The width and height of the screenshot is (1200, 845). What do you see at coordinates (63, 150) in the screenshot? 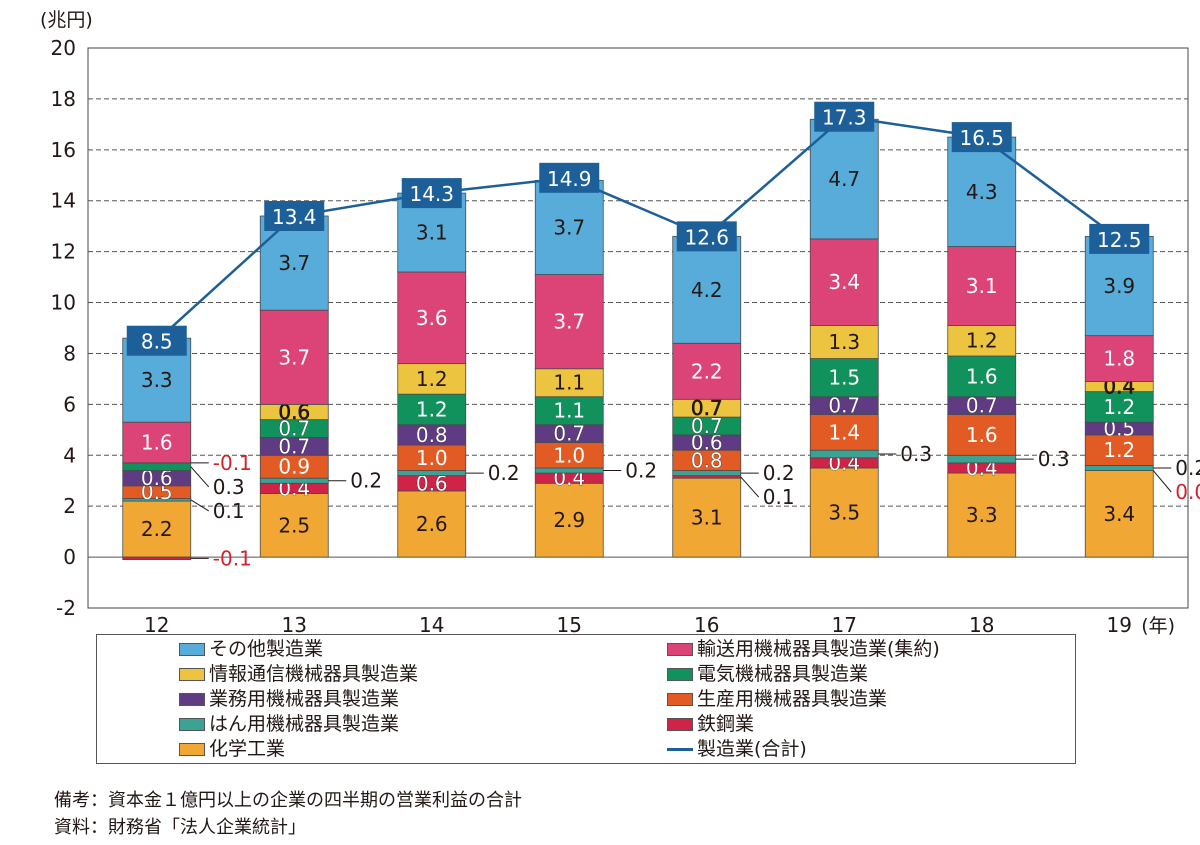
I see `y-tick-label: 16` at bounding box center [63, 150].